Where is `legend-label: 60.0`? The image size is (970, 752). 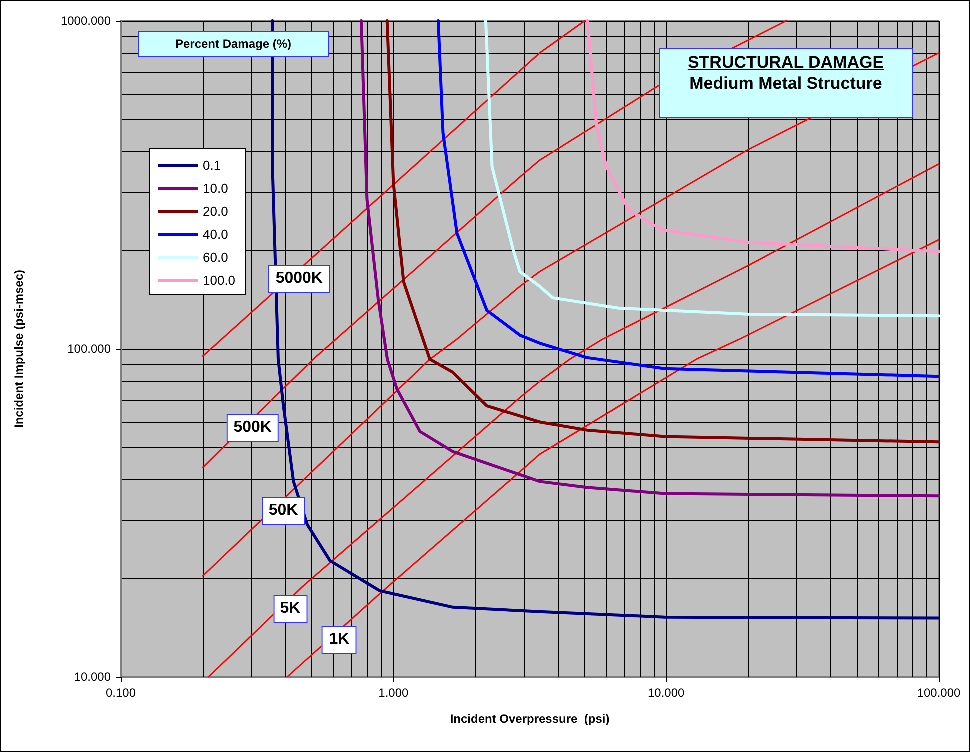 legend-label: 60.0 is located at coordinates (215, 257).